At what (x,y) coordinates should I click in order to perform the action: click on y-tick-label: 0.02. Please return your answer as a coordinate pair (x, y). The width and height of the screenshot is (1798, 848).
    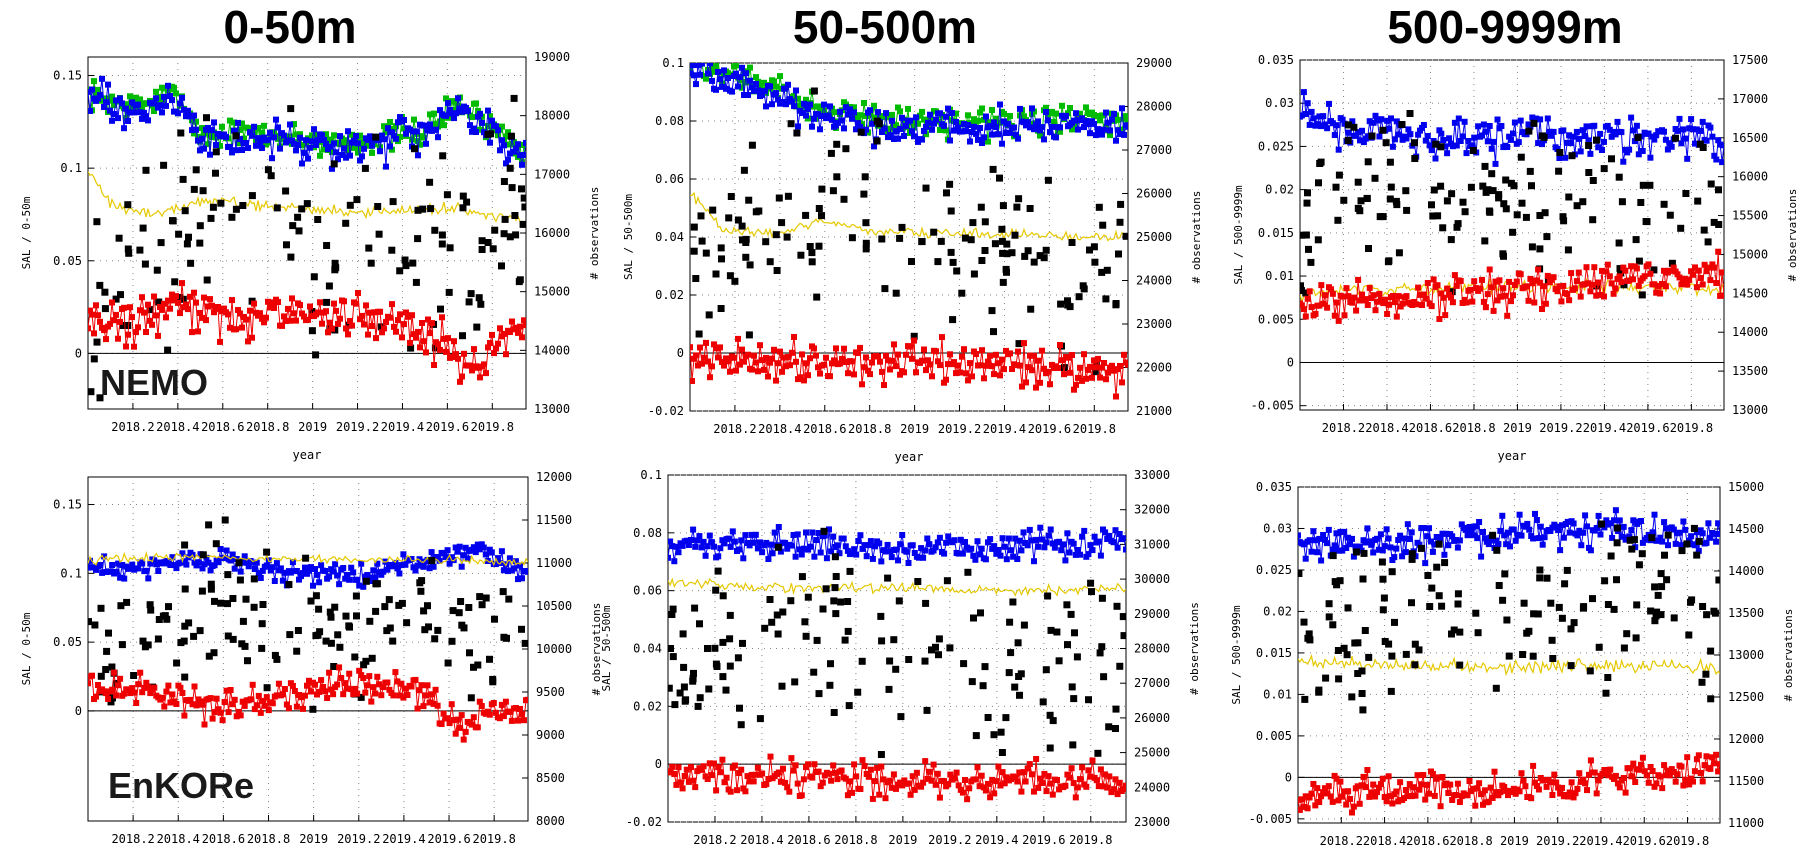
    Looking at the image, I should click on (669, 295).